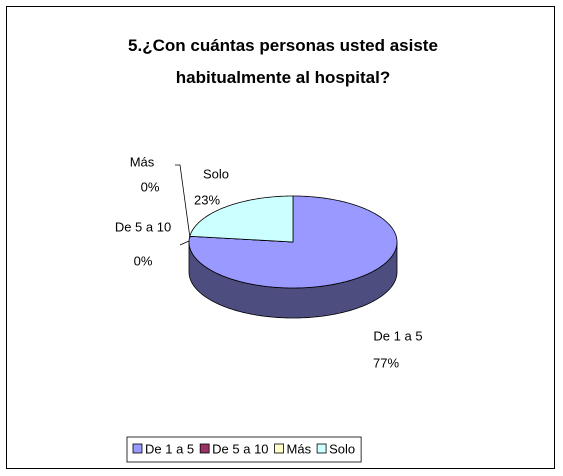  What do you see at coordinates (142, 161) in the screenshot?
I see `data-label-name: Más` at bounding box center [142, 161].